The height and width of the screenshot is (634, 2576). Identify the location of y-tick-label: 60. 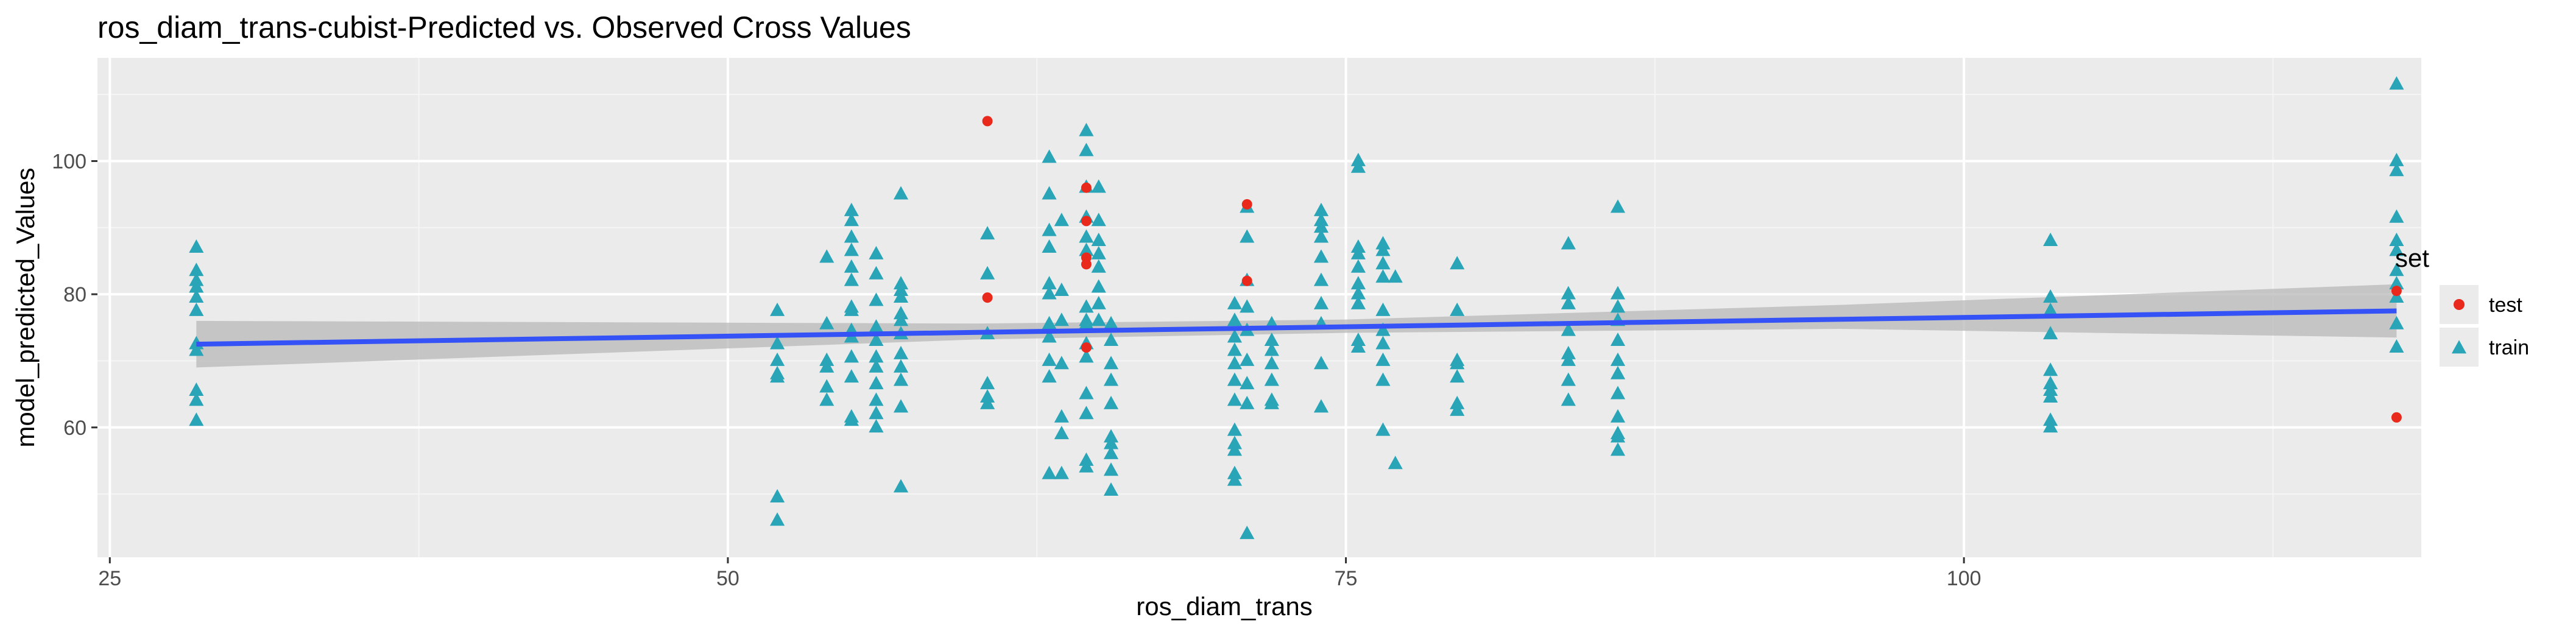
(74, 428).